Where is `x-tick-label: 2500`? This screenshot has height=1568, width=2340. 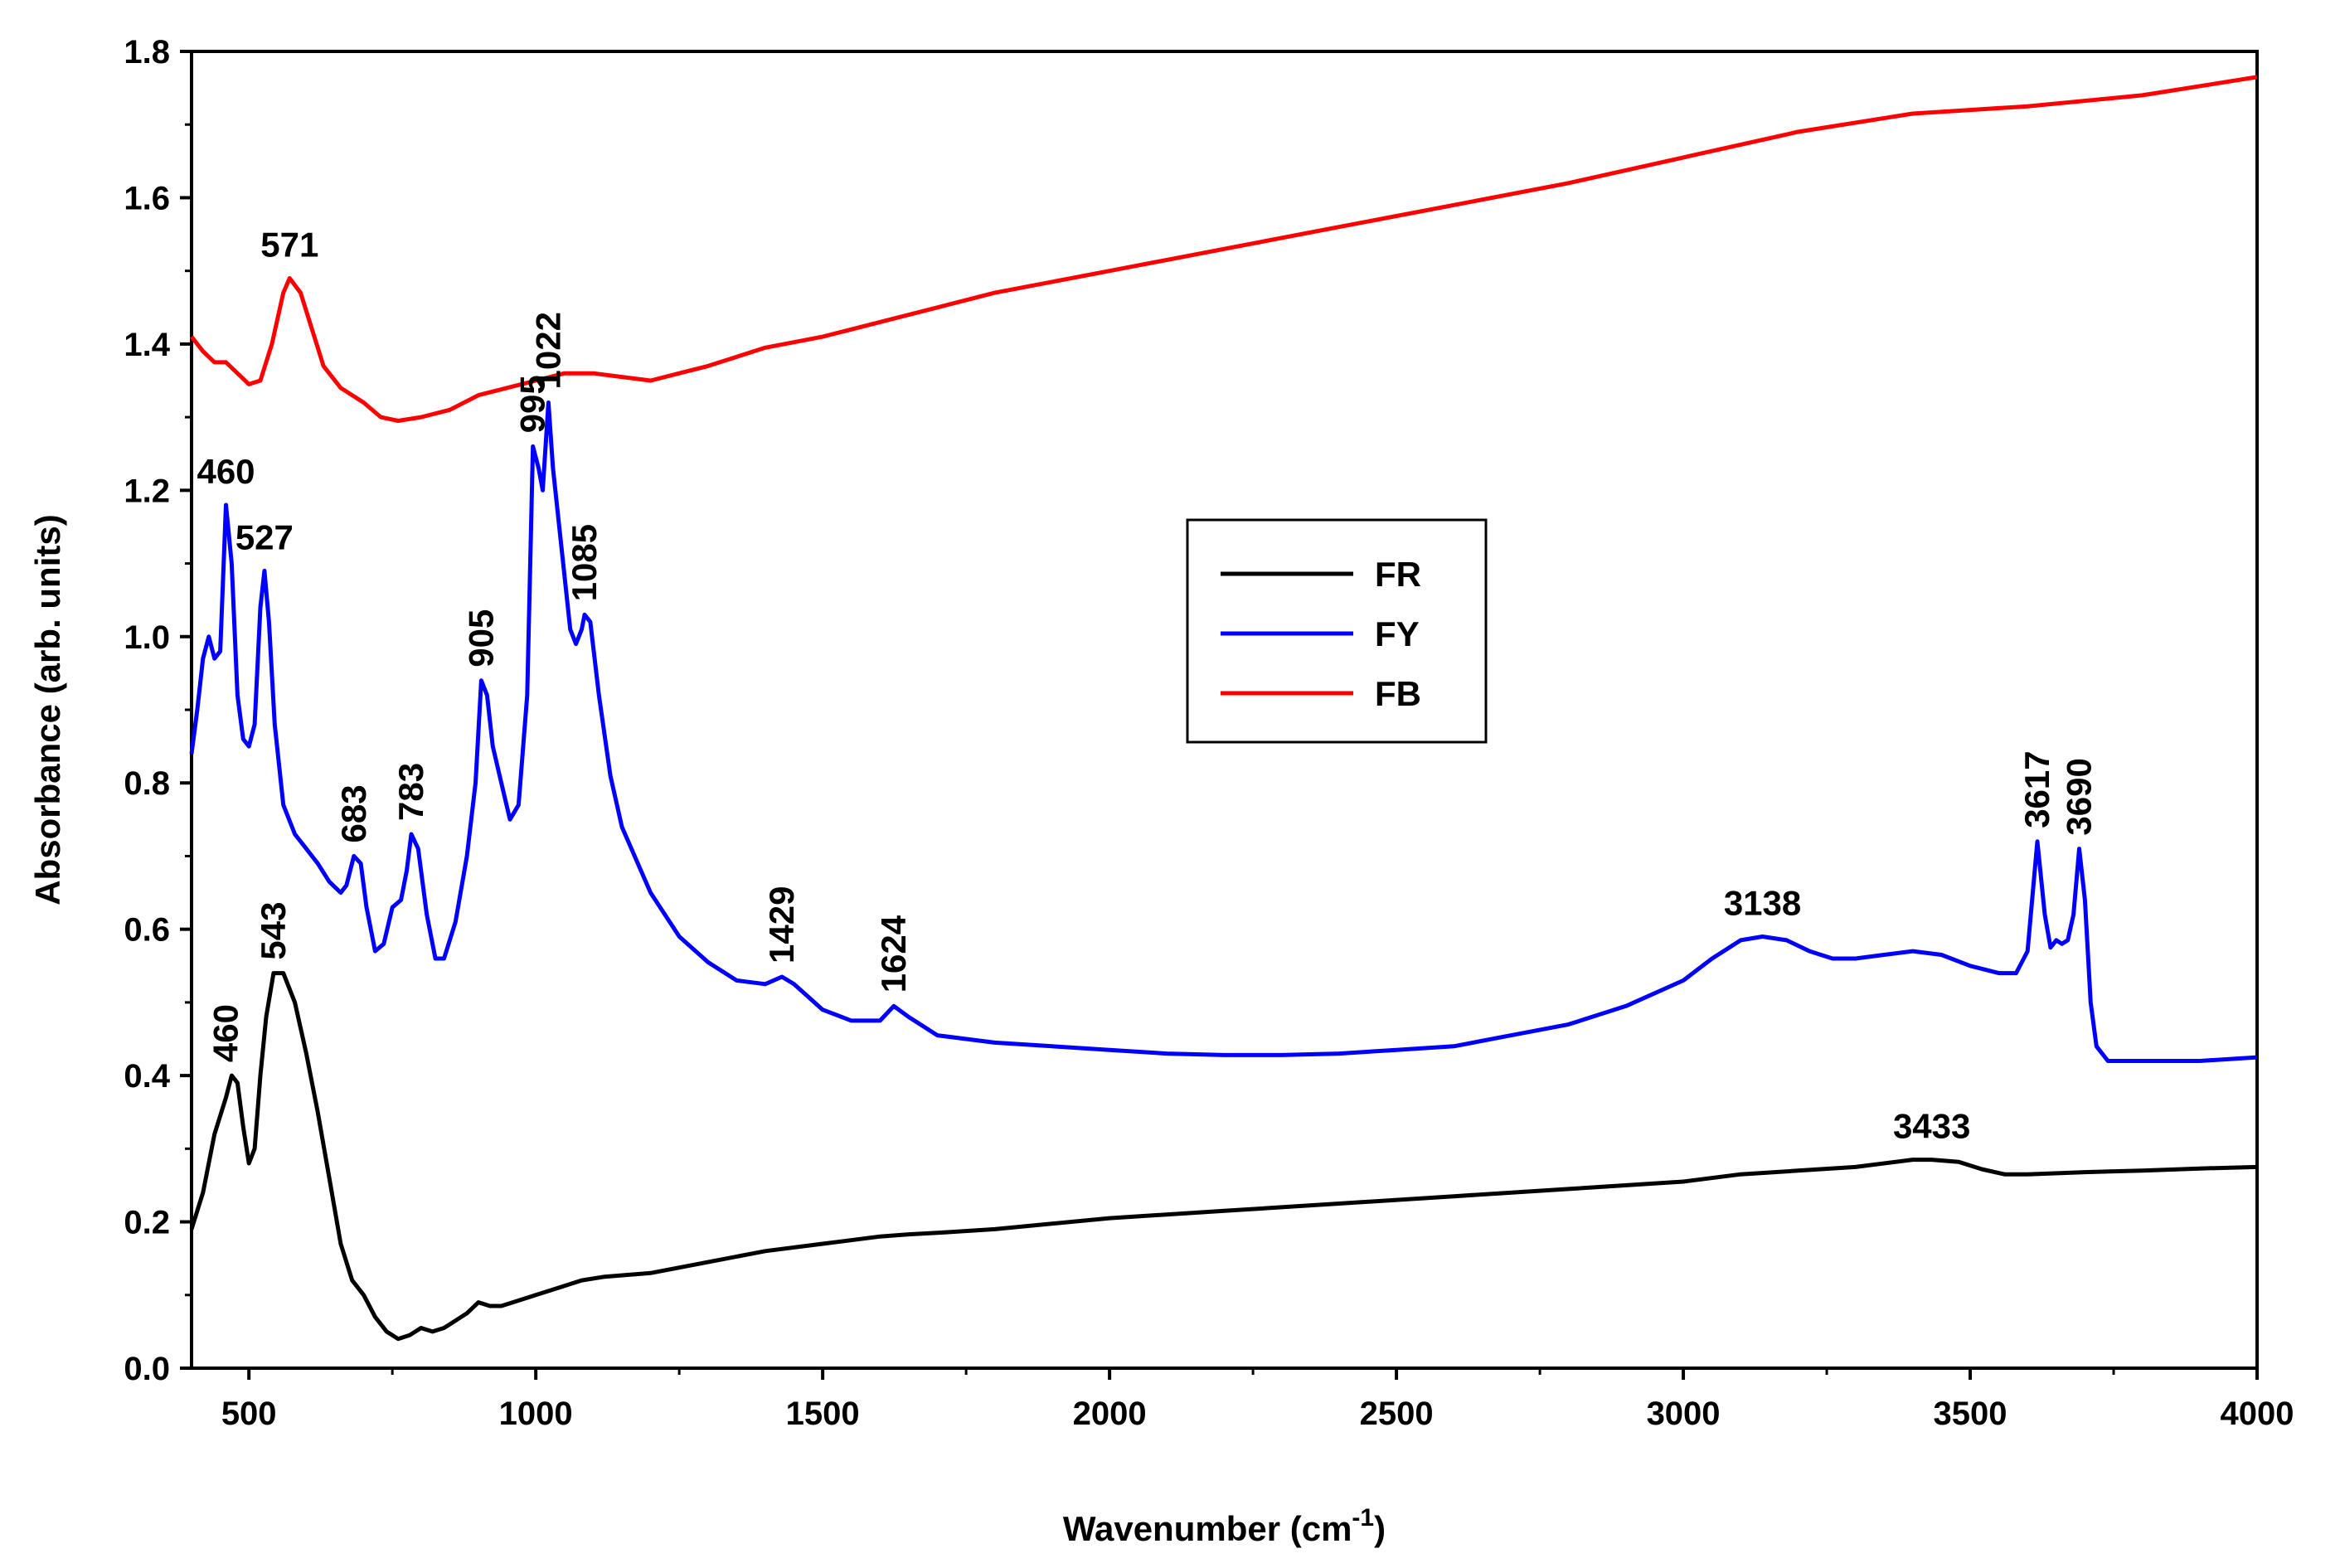 x-tick-label: 2500 is located at coordinates (1397, 1414).